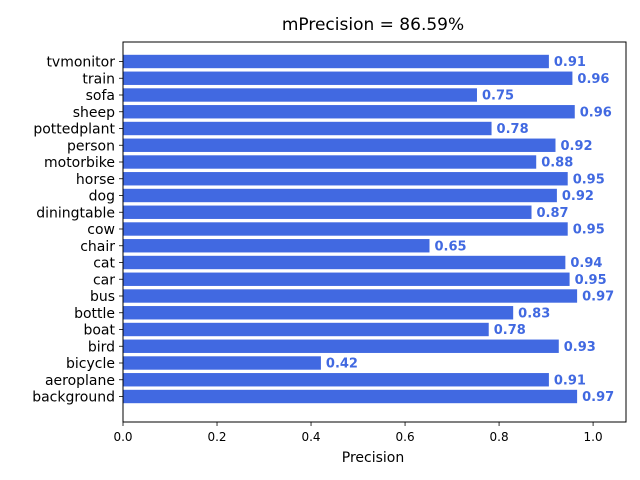  What do you see at coordinates (589, 230) in the screenshot?
I see `value-label-cow: 0.95` at bounding box center [589, 230].